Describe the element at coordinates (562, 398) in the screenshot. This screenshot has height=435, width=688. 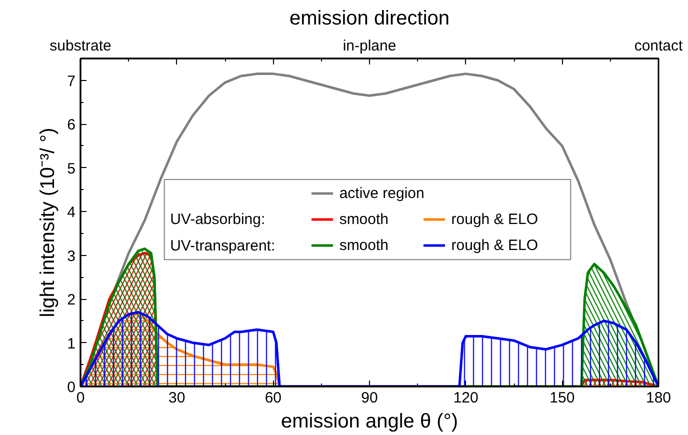
I see `x-tick-label: 150` at that location.